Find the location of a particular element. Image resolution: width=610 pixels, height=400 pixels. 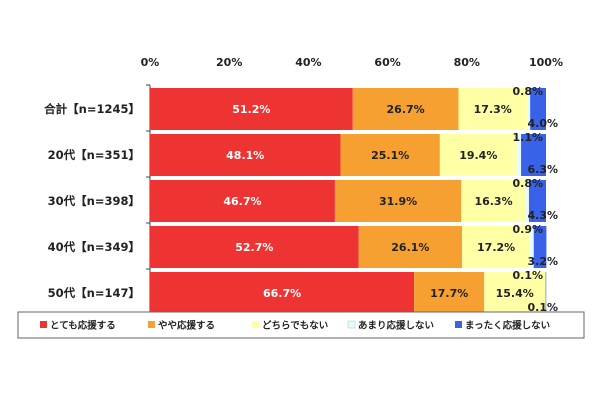

data-label: 17.2% is located at coordinates (496, 247).